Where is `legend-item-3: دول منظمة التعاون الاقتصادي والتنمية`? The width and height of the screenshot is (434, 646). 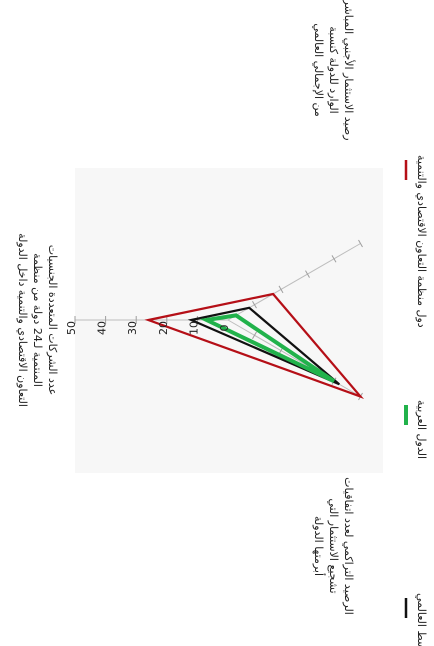
legend-item-3: دول منظمة التعاون الاقتصادي والتنمية is located at coordinates (416, 241).